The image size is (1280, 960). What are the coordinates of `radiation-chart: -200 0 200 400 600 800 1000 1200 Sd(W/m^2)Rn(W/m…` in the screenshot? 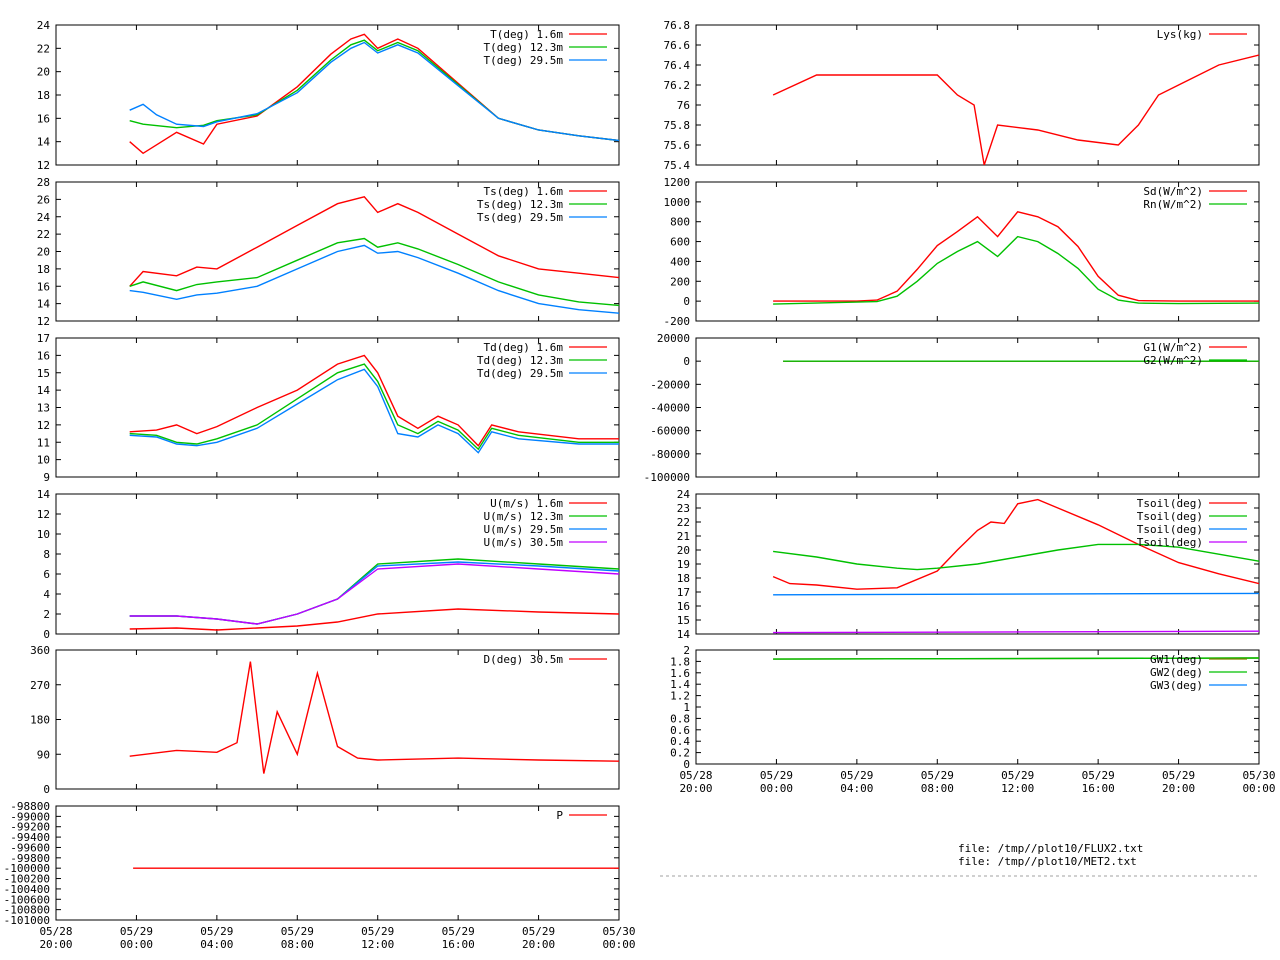 It's located at (962, 252).